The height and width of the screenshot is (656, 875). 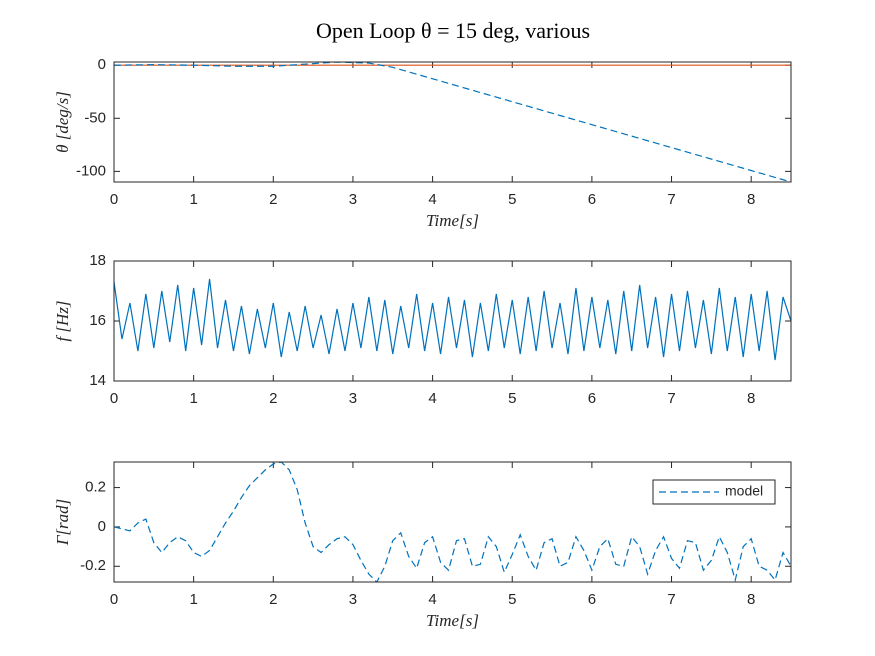 What do you see at coordinates (93, 565) in the screenshot?
I see `y-tick-label: -0.2` at bounding box center [93, 565].